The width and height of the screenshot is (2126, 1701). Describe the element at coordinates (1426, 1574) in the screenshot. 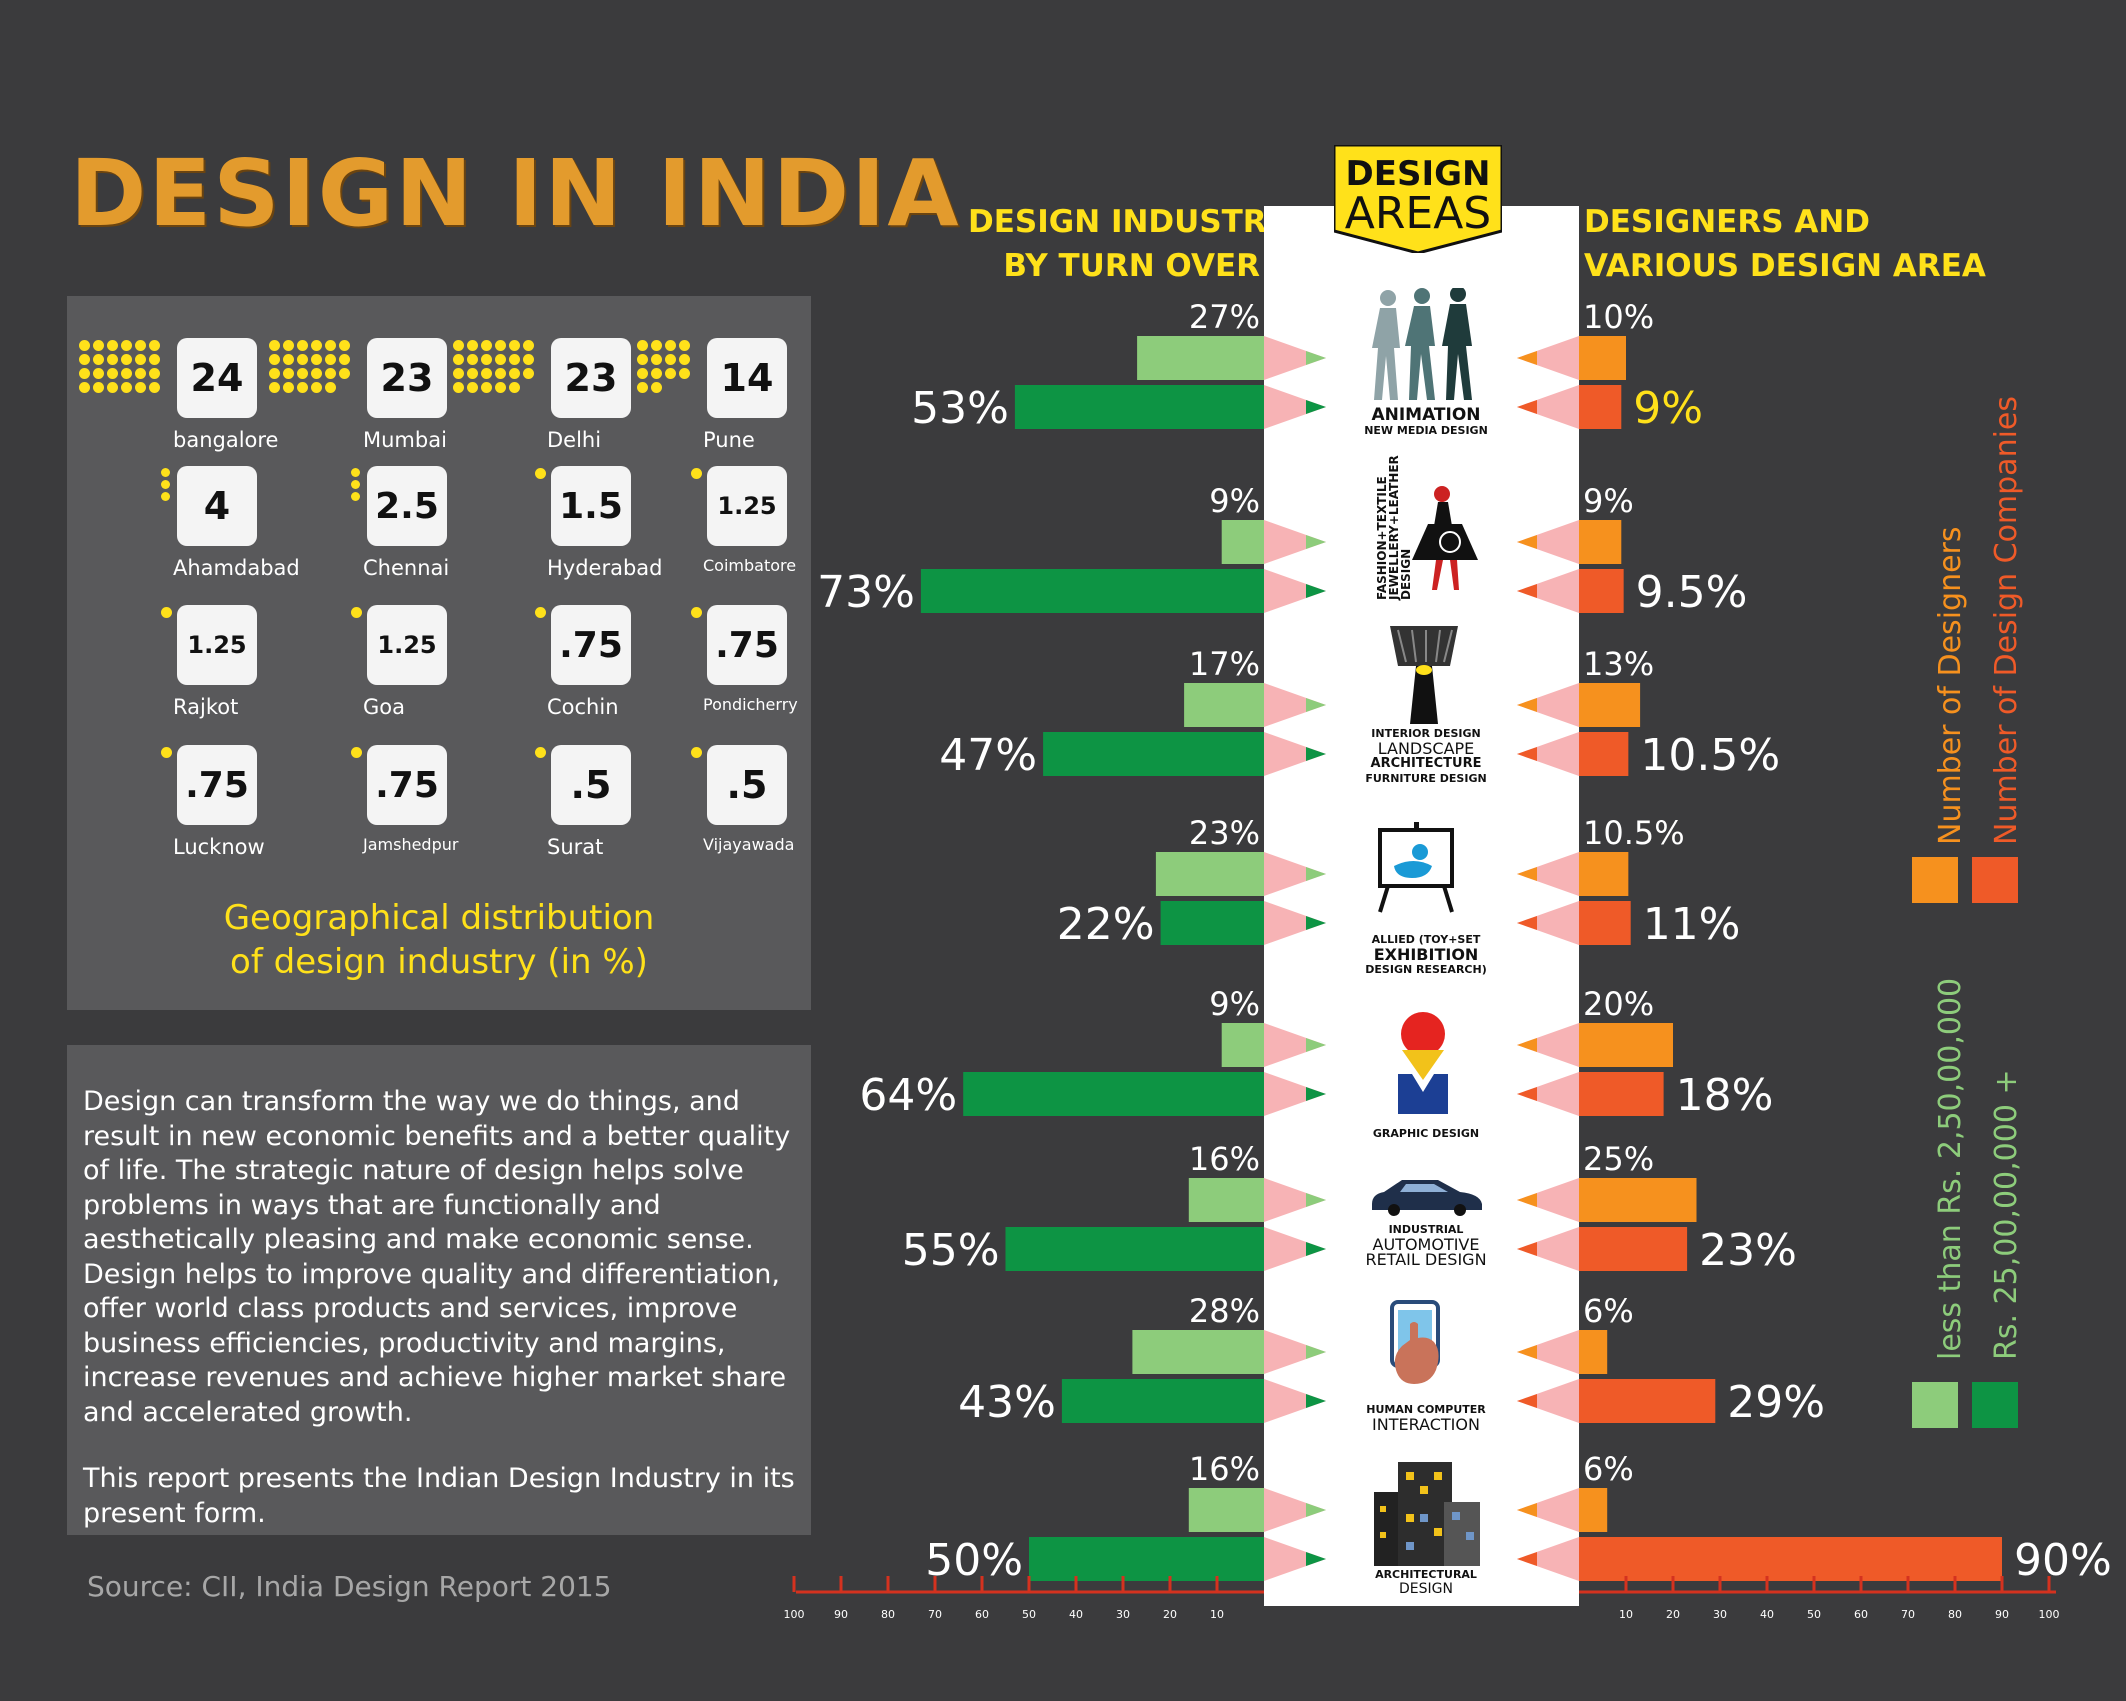

I see `area-architectural-small: ARCHITECTURAL` at that location.